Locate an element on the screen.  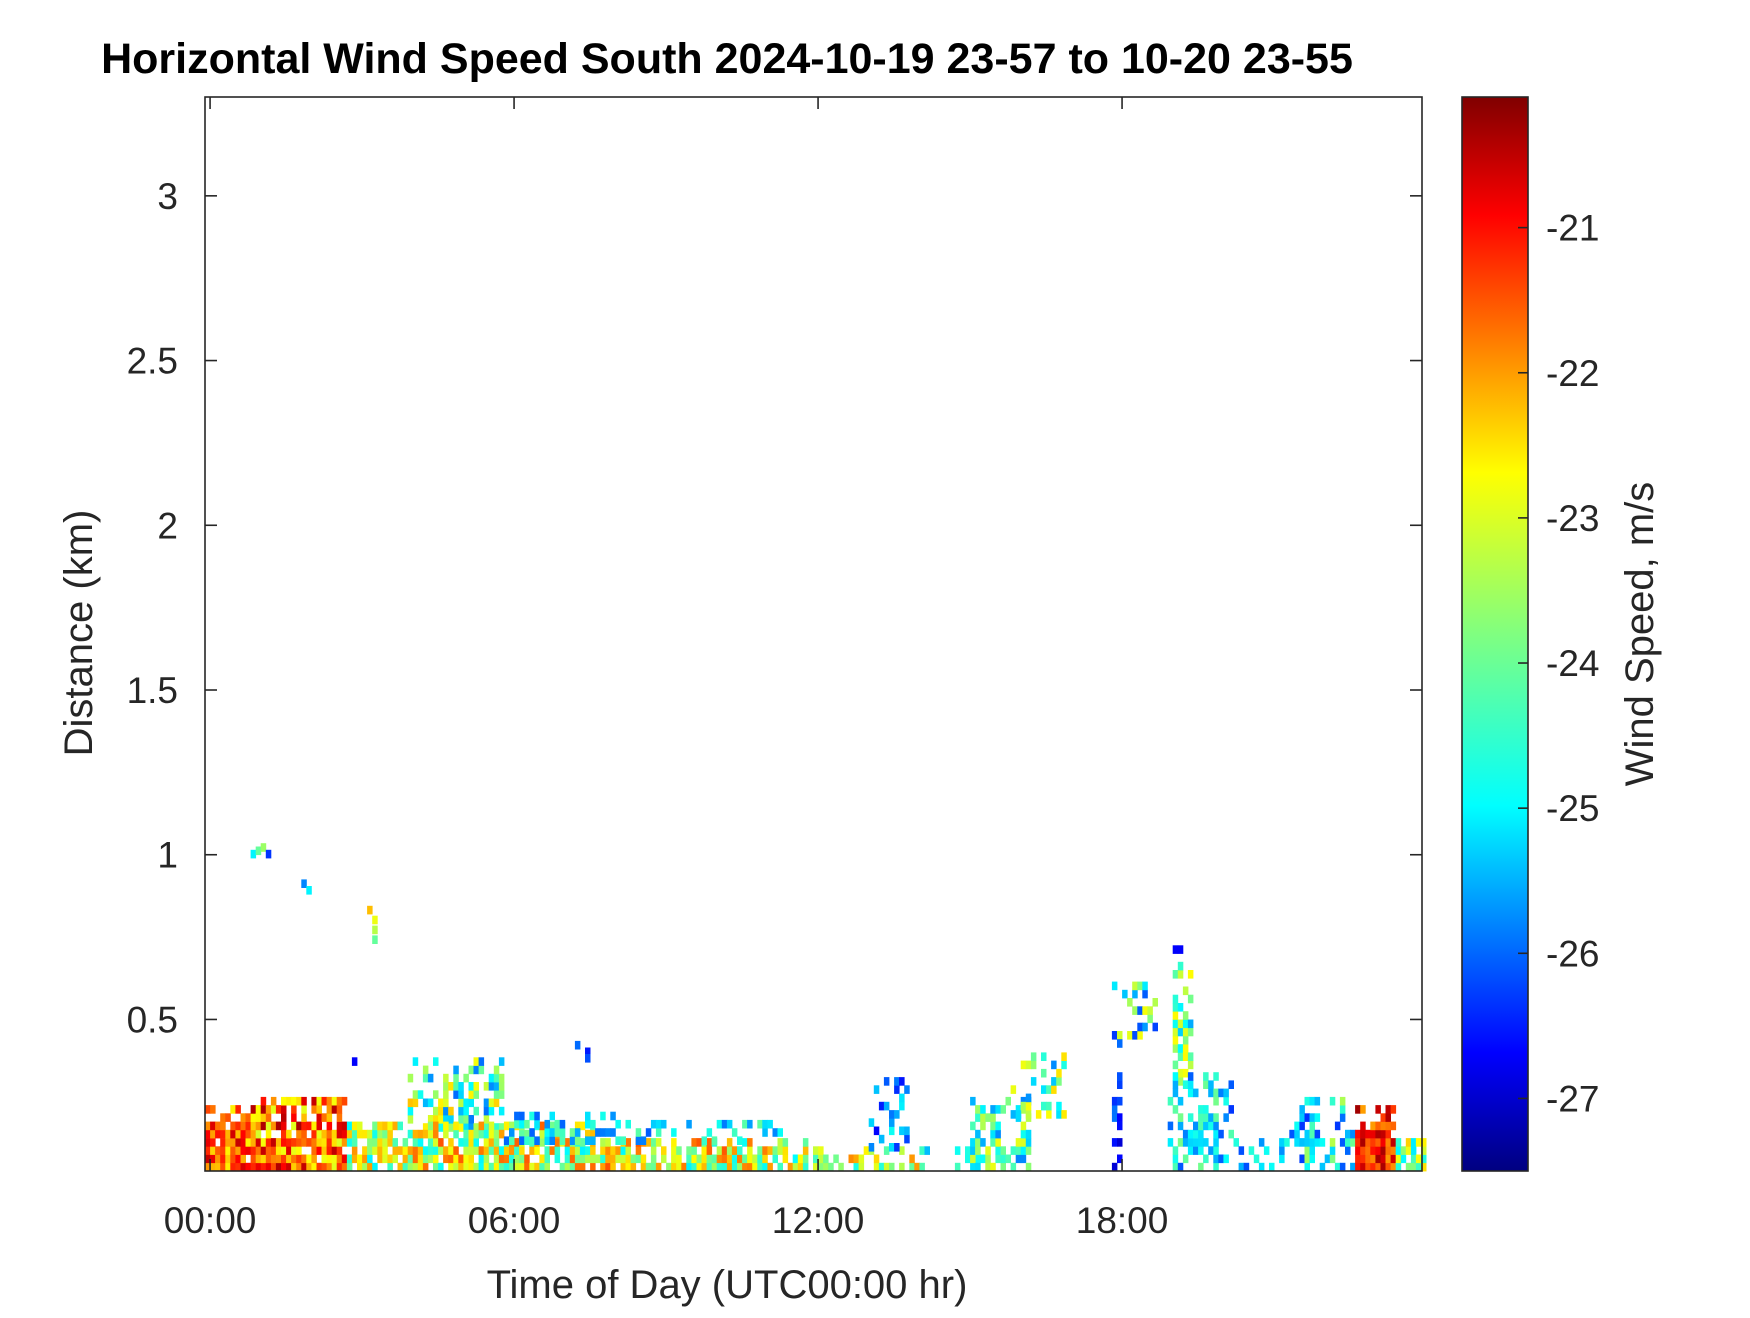
colorbar-tick-label: -25 is located at coordinates (1572, 808).